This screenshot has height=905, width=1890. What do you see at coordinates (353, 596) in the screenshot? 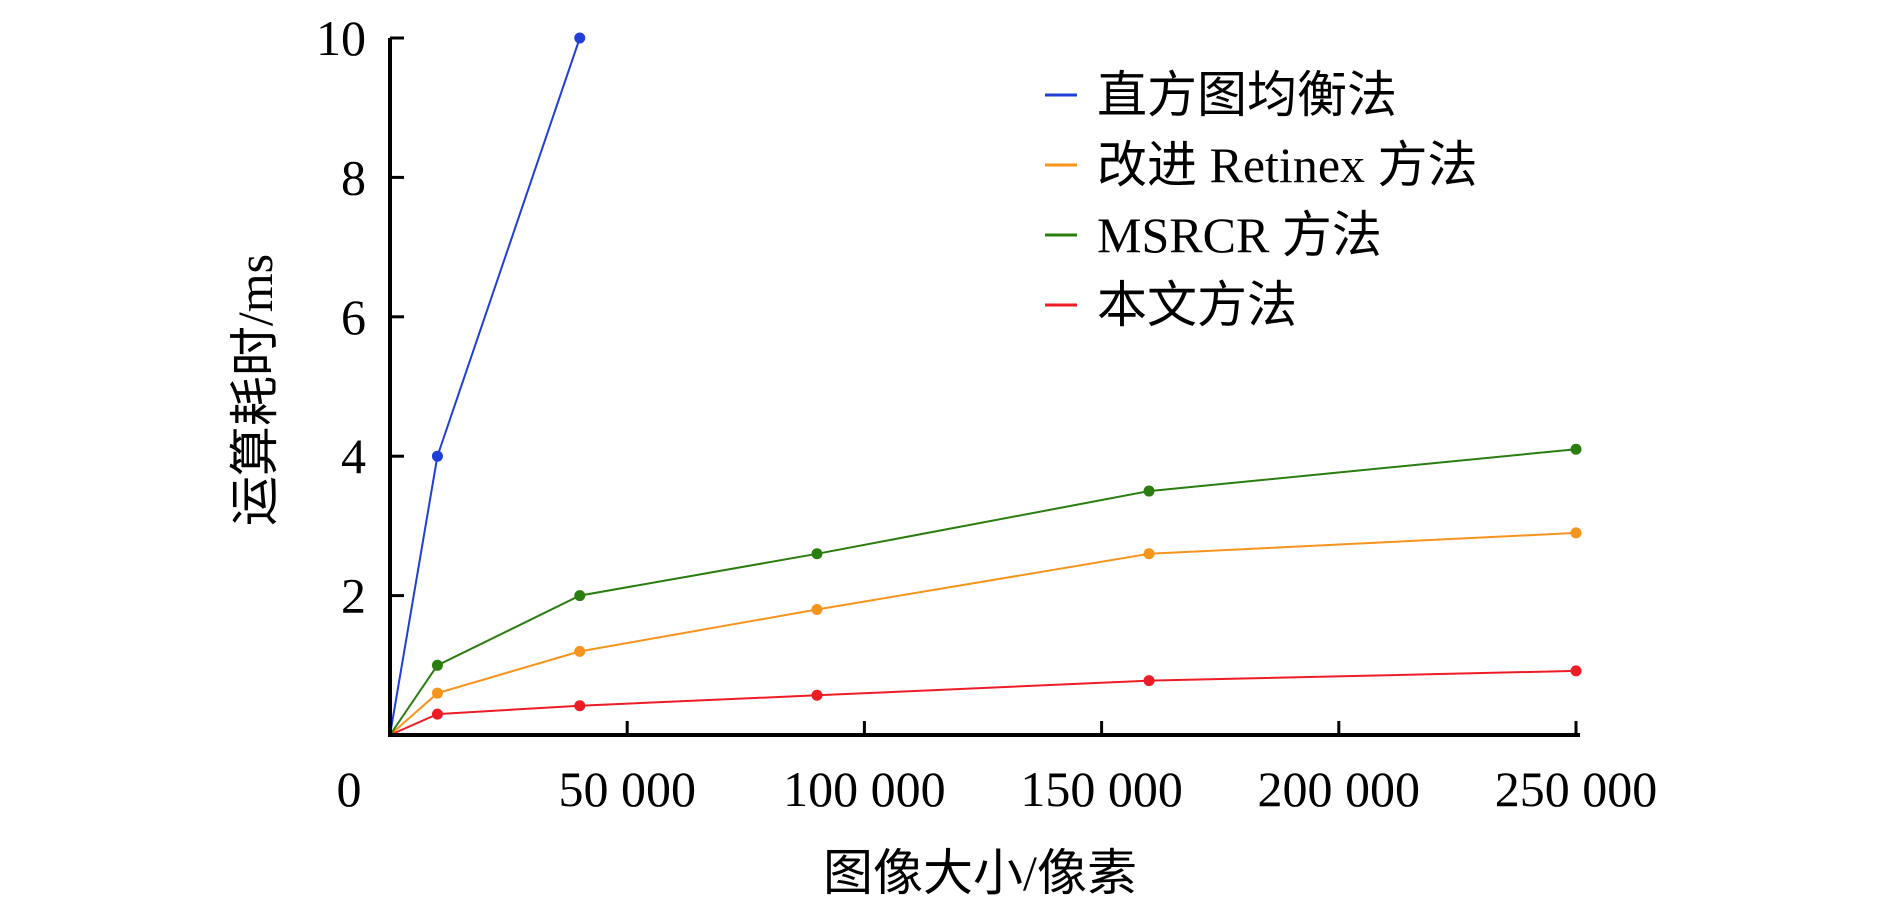
I see `y-tick-label: 2` at bounding box center [353, 596].